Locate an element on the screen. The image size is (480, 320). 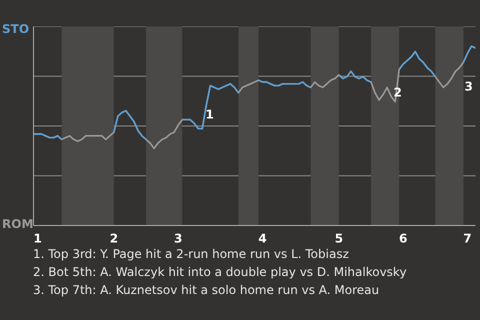
x-tick-label: 3 is located at coordinates (178, 239).